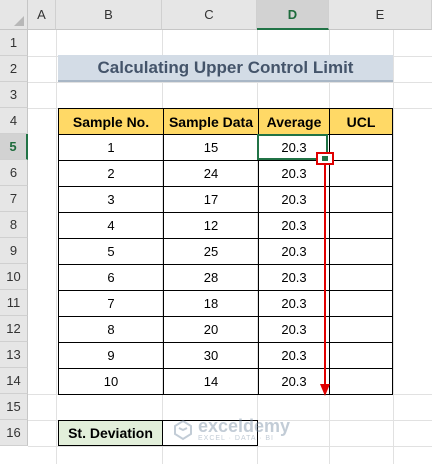  I want to click on row-header: 6, so click(14, 173).